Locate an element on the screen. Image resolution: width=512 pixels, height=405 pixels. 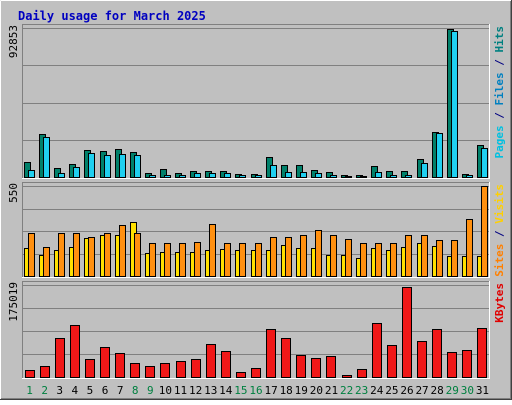
panel-hits-label-part-2: Files is located at coordinates (499, 88).